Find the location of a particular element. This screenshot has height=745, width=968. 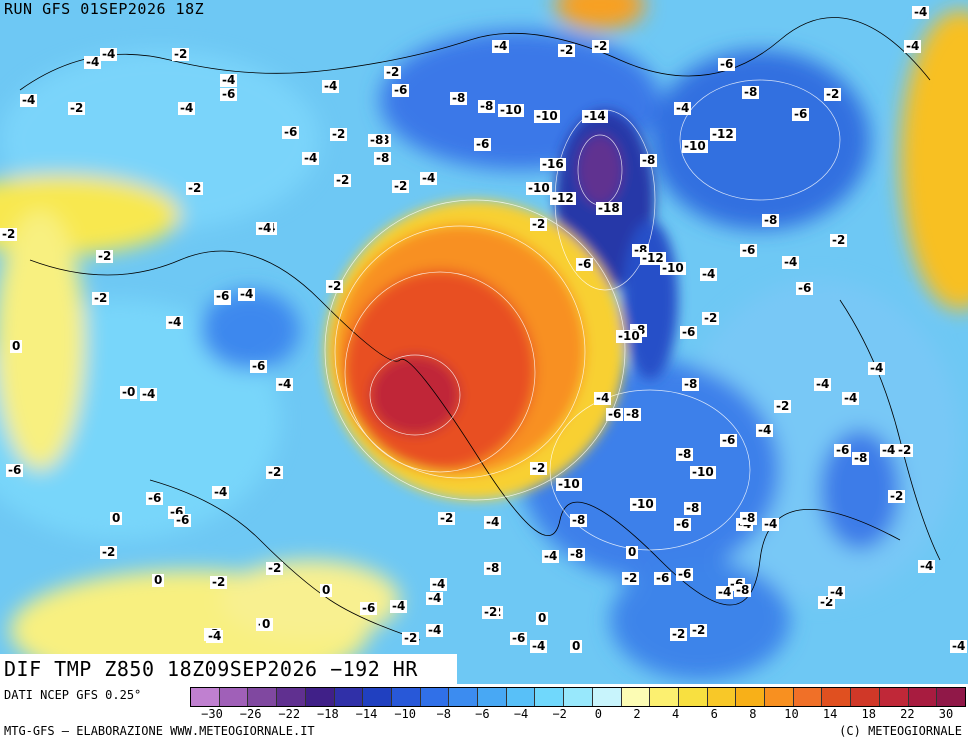

legend-tick-label: 10 is located at coordinates (791, 714).